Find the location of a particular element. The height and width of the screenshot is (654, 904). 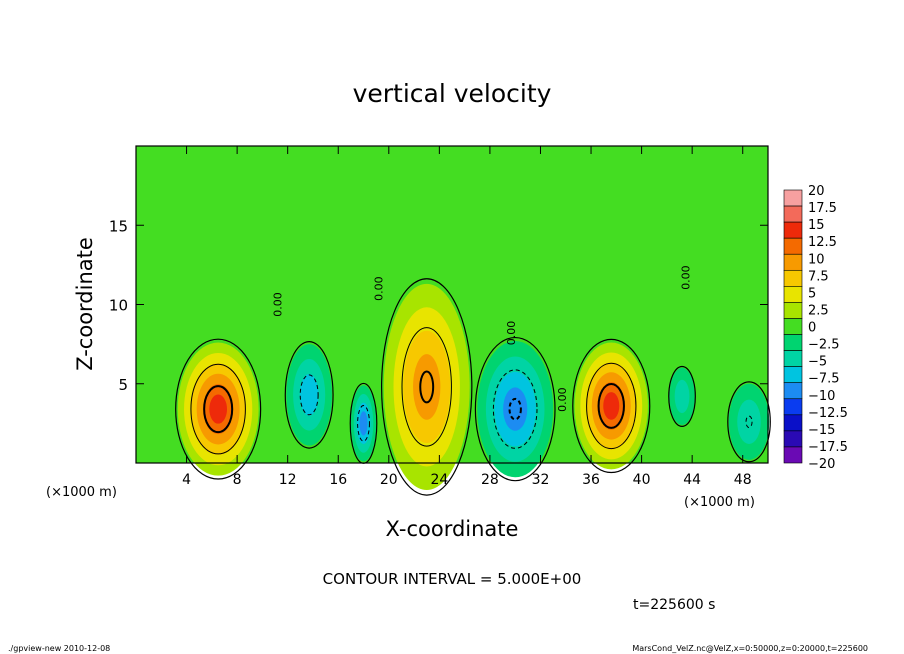

colorbar-label: 20 is located at coordinates (816, 191).